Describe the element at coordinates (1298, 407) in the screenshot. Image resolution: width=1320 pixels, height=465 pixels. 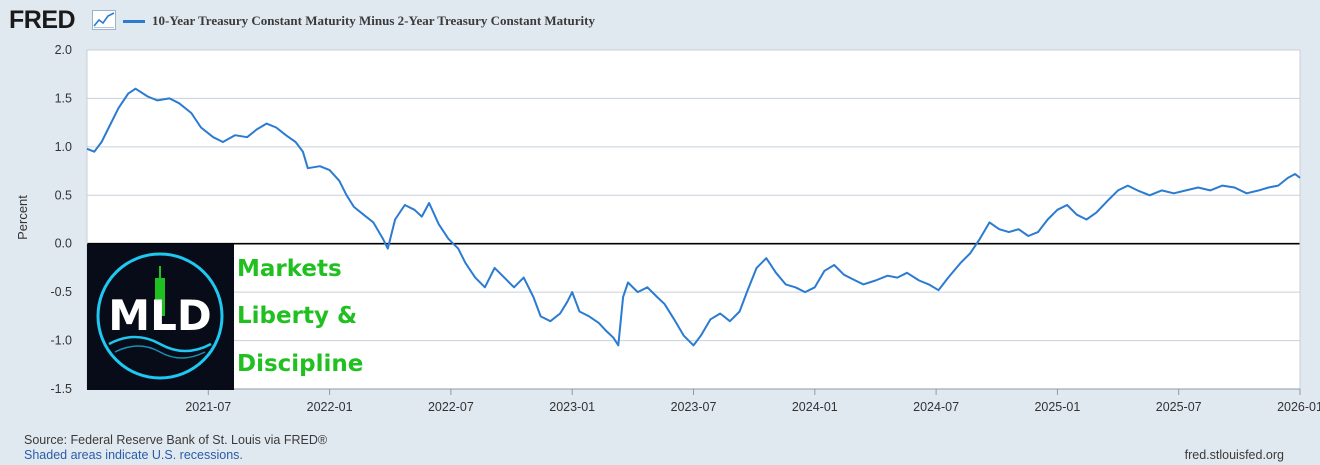
I see `x-tick-label: 2026-01` at that location.